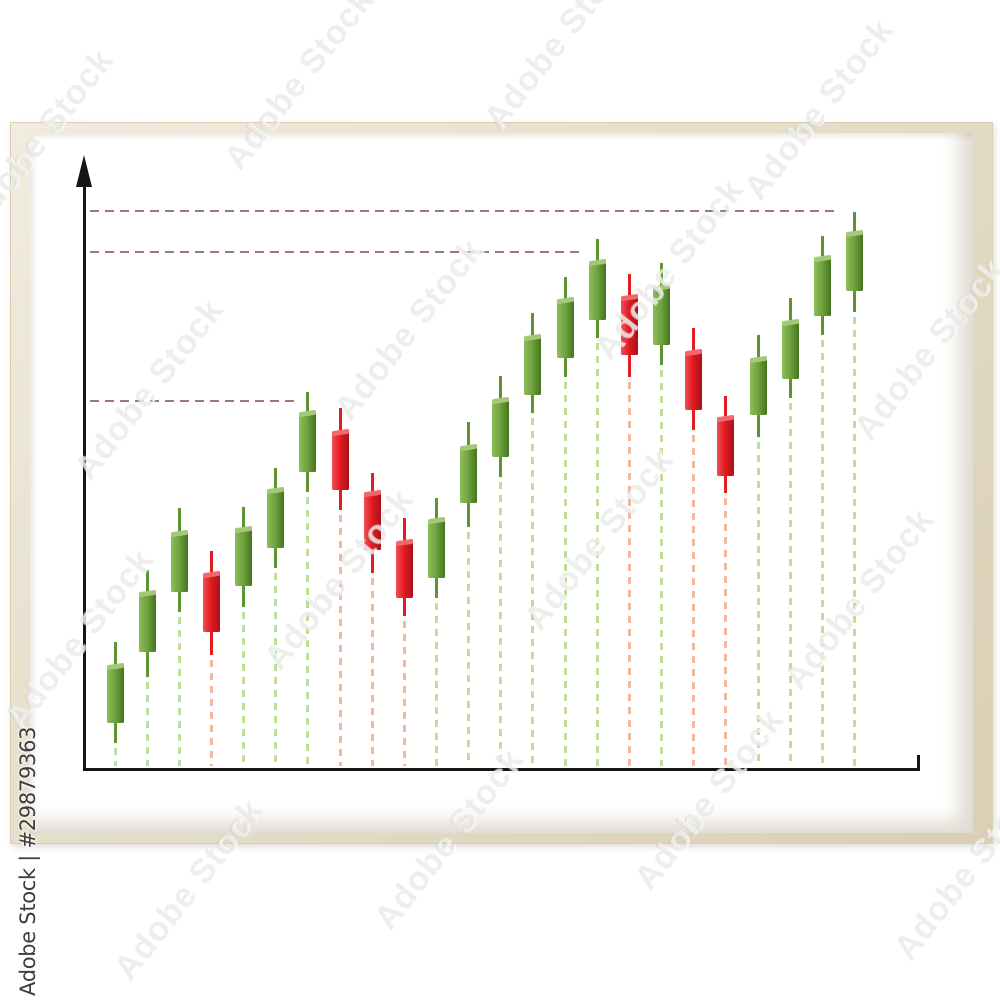  What do you see at coordinates (918, 763) in the screenshot?
I see `x-axis-end-tick` at bounding box center [918, 763].